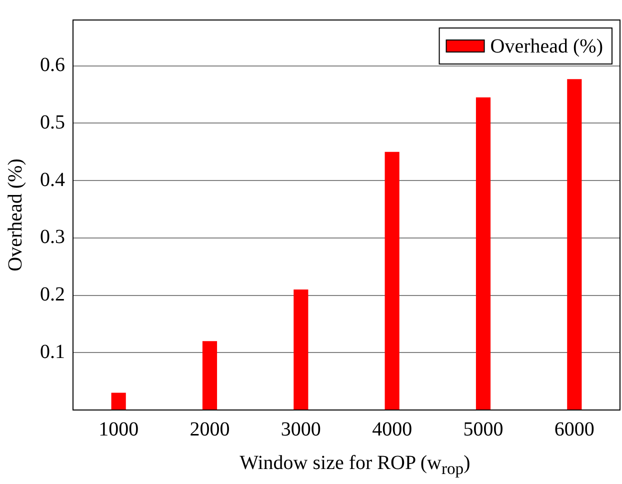 This screenshot has height=484, width=622. Describe the element at coordinates (52, 351) in the screenshot. I see `y-tick-label: 0.1` at that location.